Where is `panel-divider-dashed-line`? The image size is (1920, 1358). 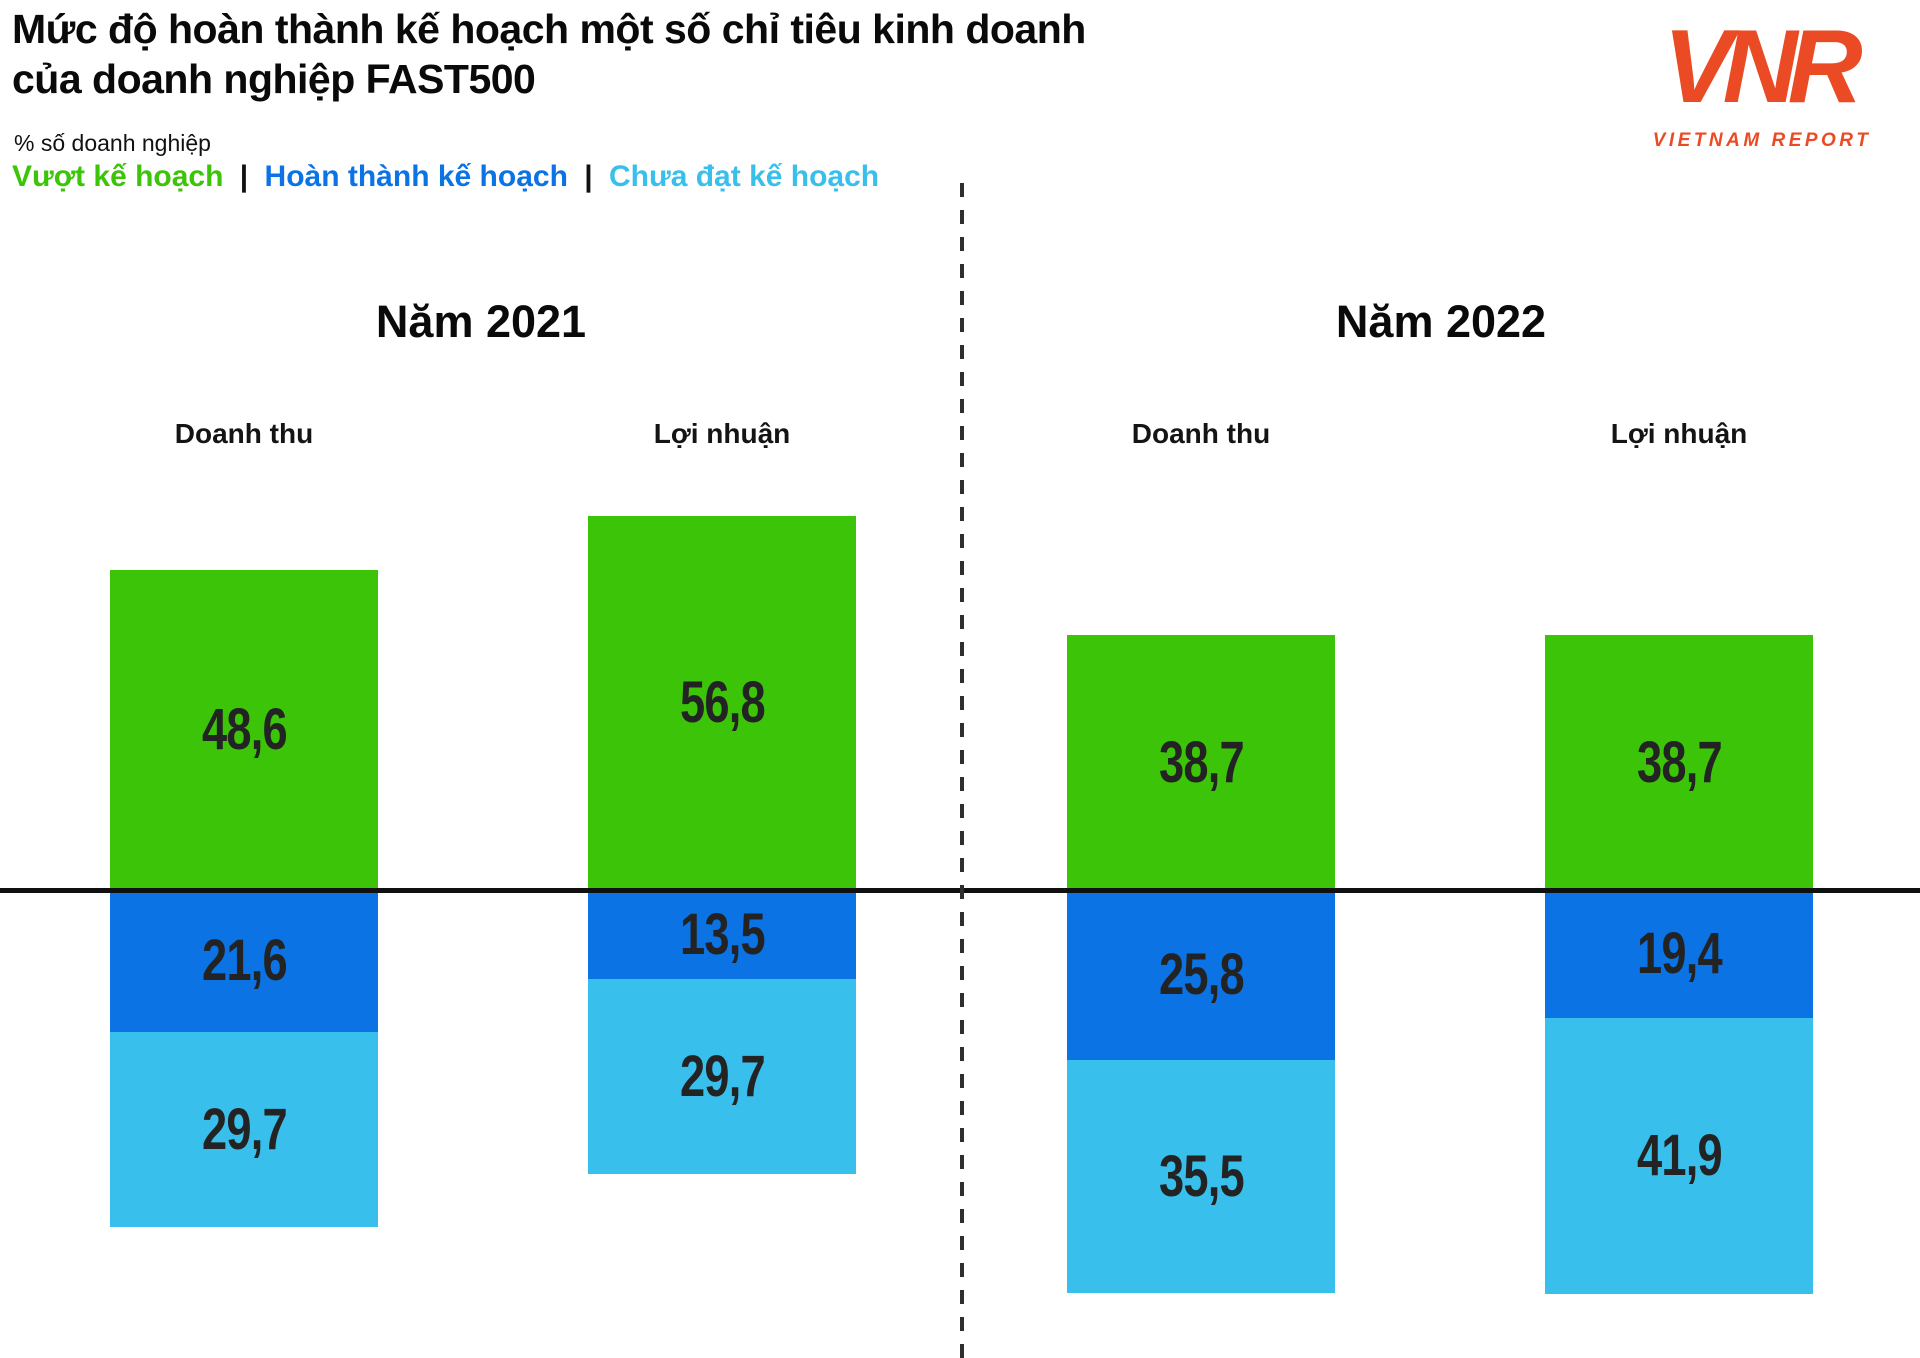 panel-divider-dashed-line is located at coordinates (962, 770).